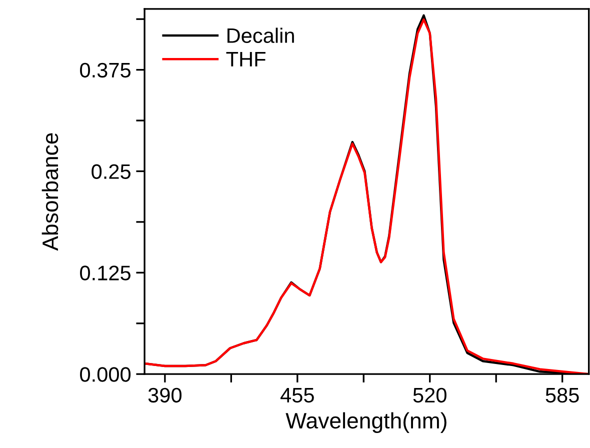 The image size is (590, 448). Describe the element at coordinates (50, 192) in the screenshot. I see `y-axis-title: Absorbance` at that location.